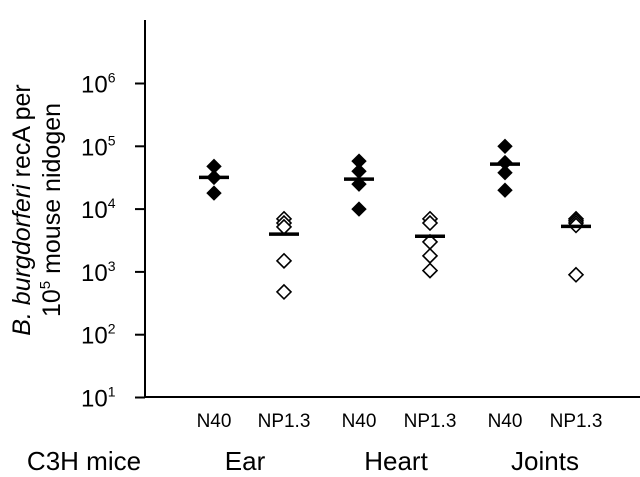 The height and width of the screenshot is (477, 640). What do you see at coordinates (98, 84) in the screenshot?
I see `y-tick-label-6: 10⁶` at bounding box center [98, 84].